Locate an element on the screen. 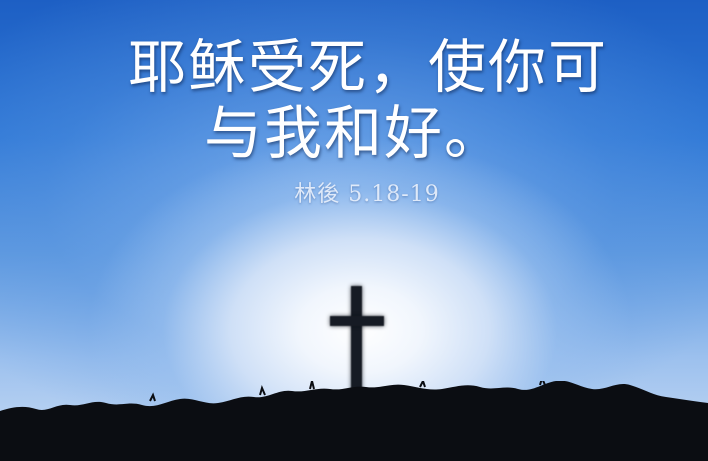 The height and width of the screenshot is (461, 708). cross-crossbar is located at coordinates (357, 321).